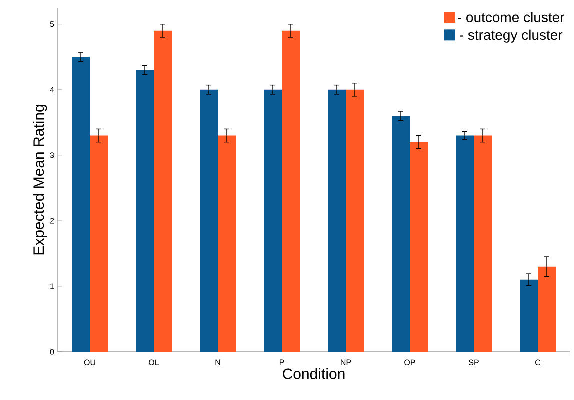  Describe the element at coordinates (40, 180) in the screenshot. I see `y-axis-title: Expected Mean Rating` at that location.